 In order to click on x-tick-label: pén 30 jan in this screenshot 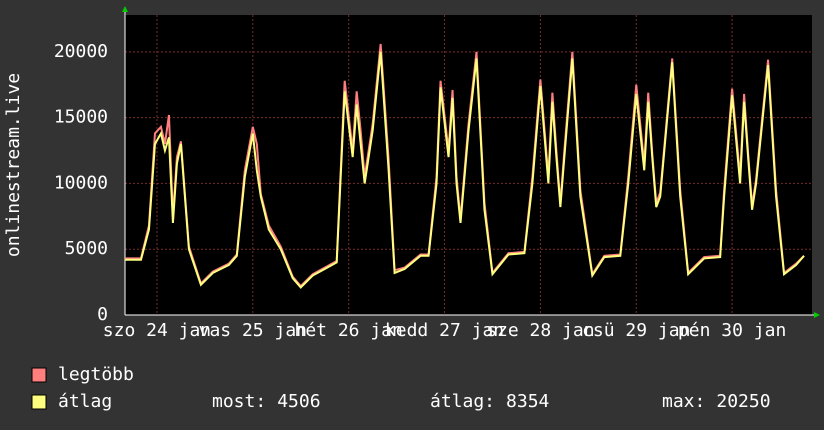, I will do `click(732, 330)`.